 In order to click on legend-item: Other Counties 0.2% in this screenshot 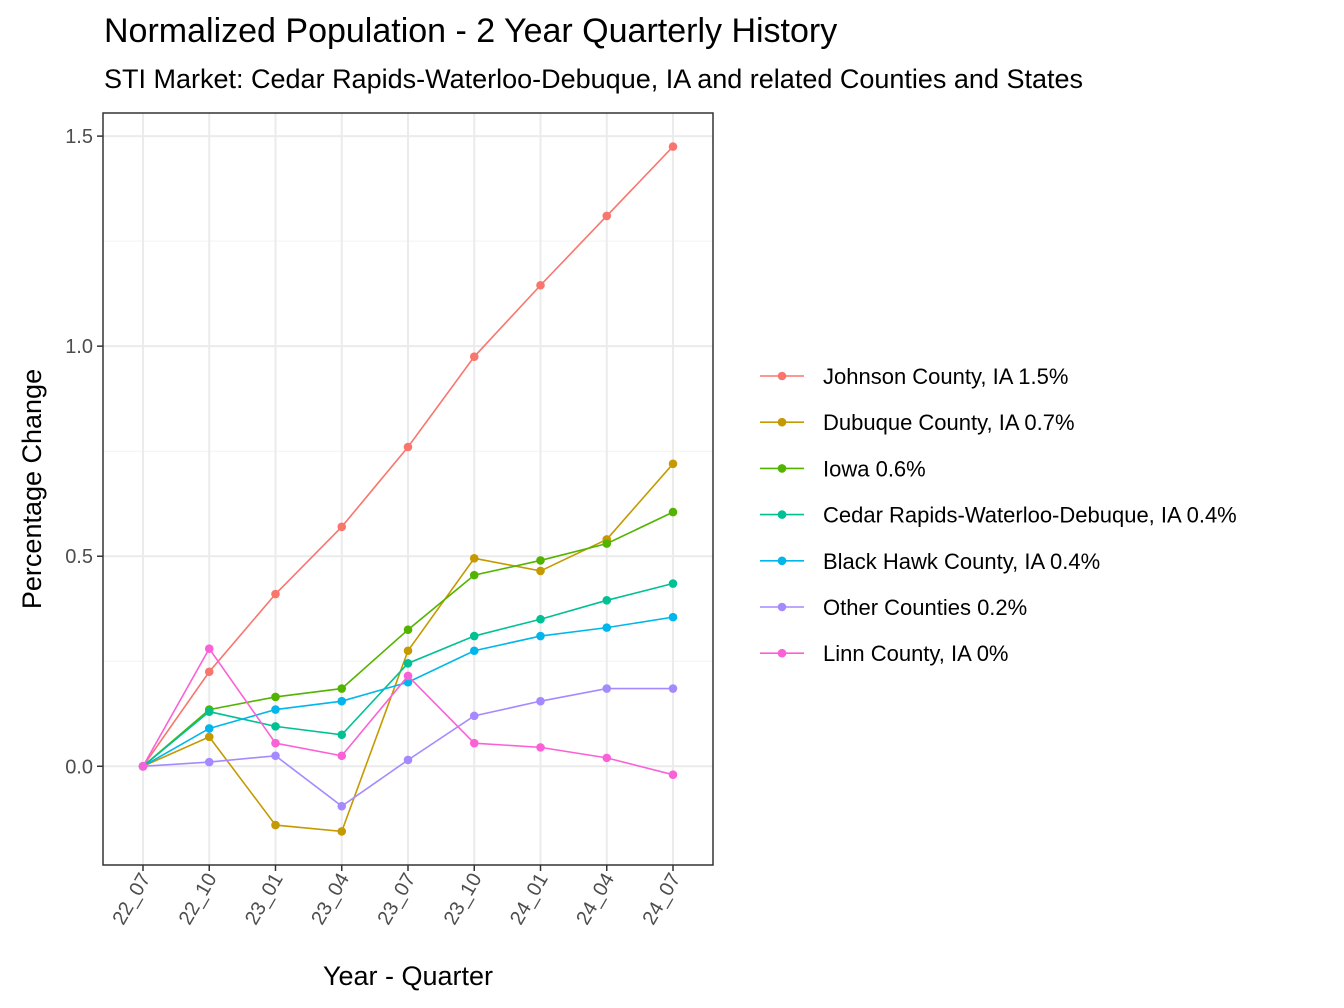, I will do `click(893, 607)`.